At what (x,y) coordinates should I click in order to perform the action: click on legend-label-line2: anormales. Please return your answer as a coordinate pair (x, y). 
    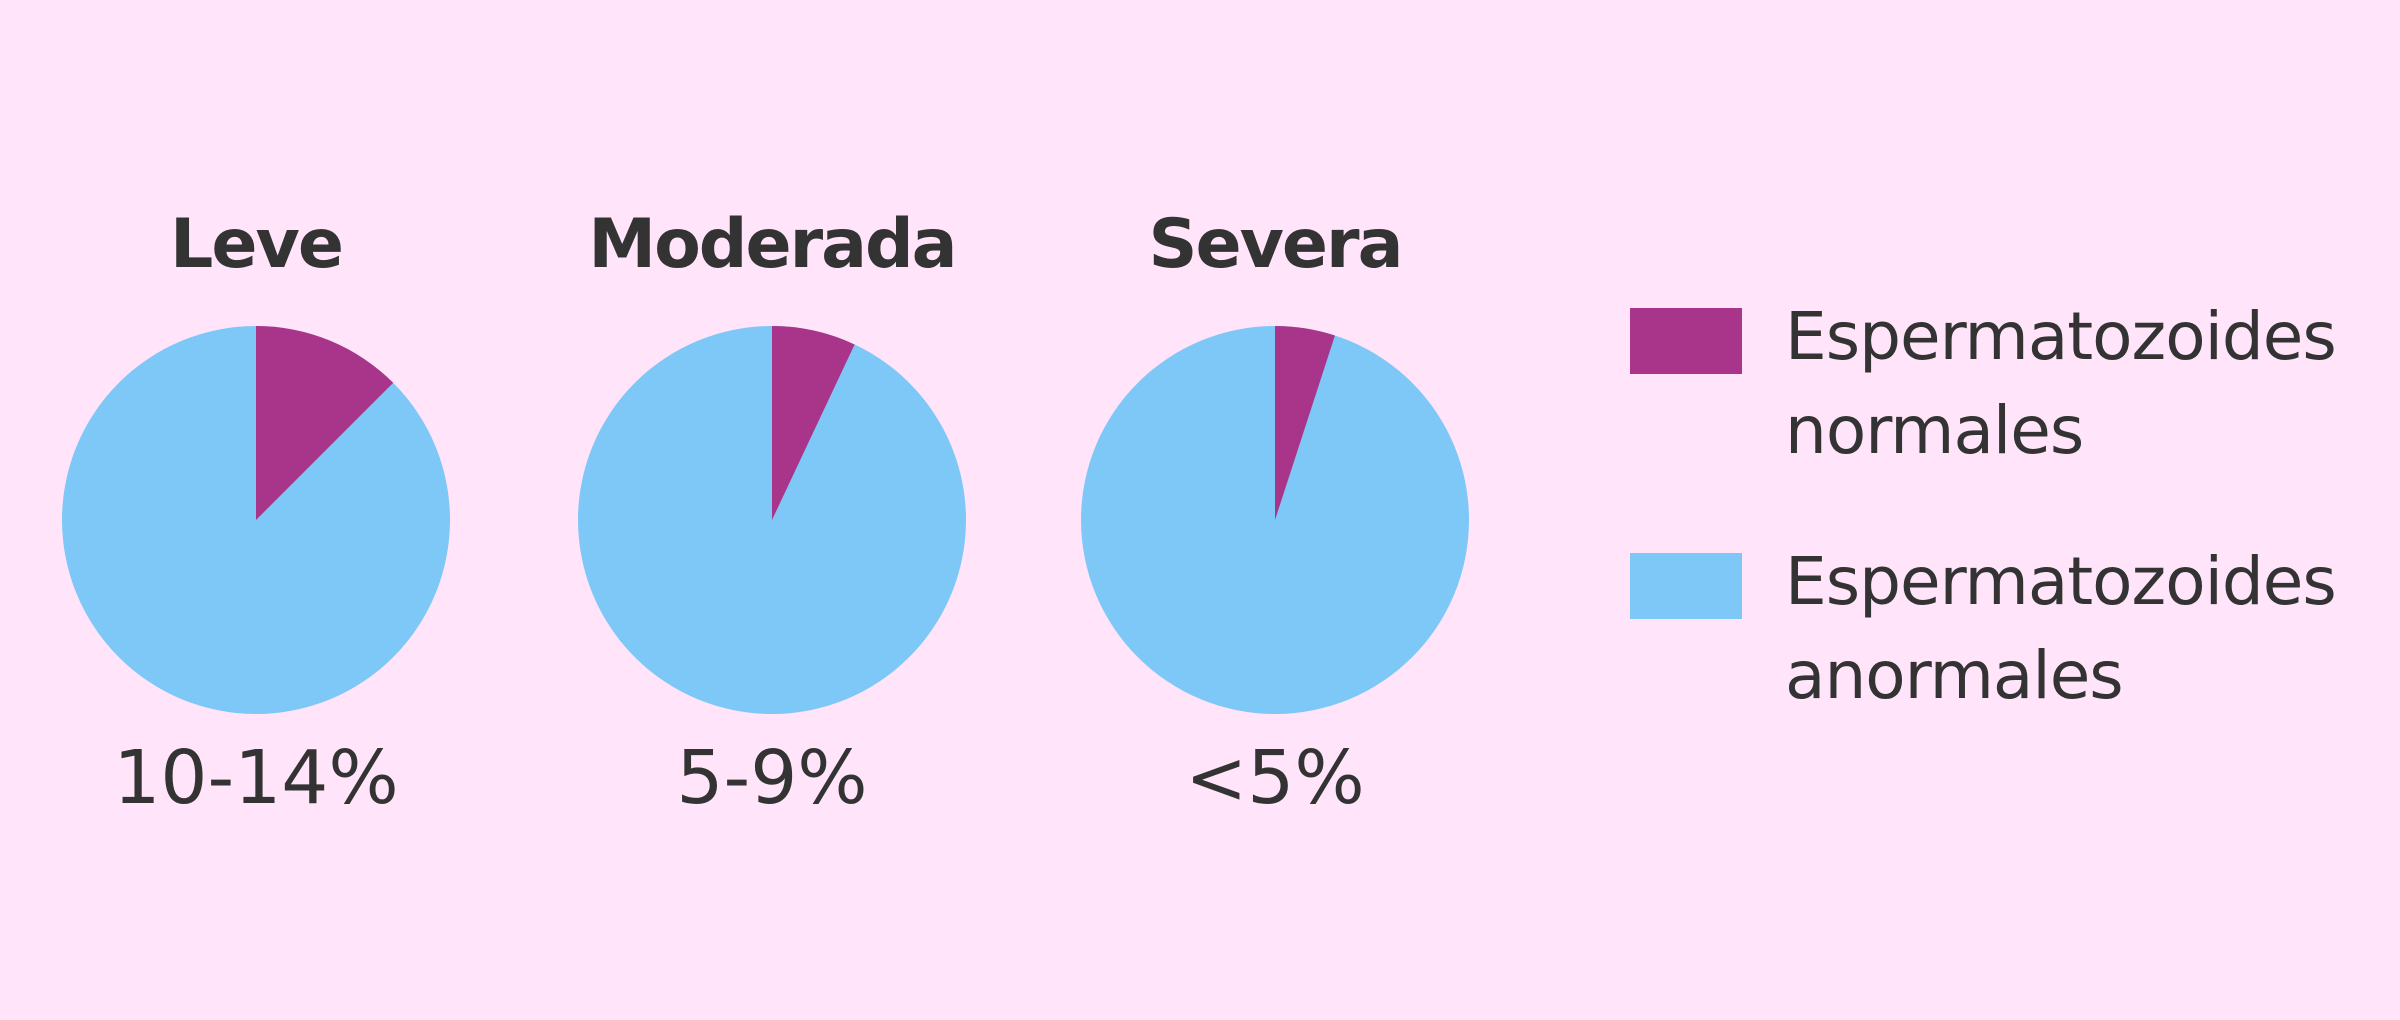
    Looking at the image, I should click on (1954, 675).